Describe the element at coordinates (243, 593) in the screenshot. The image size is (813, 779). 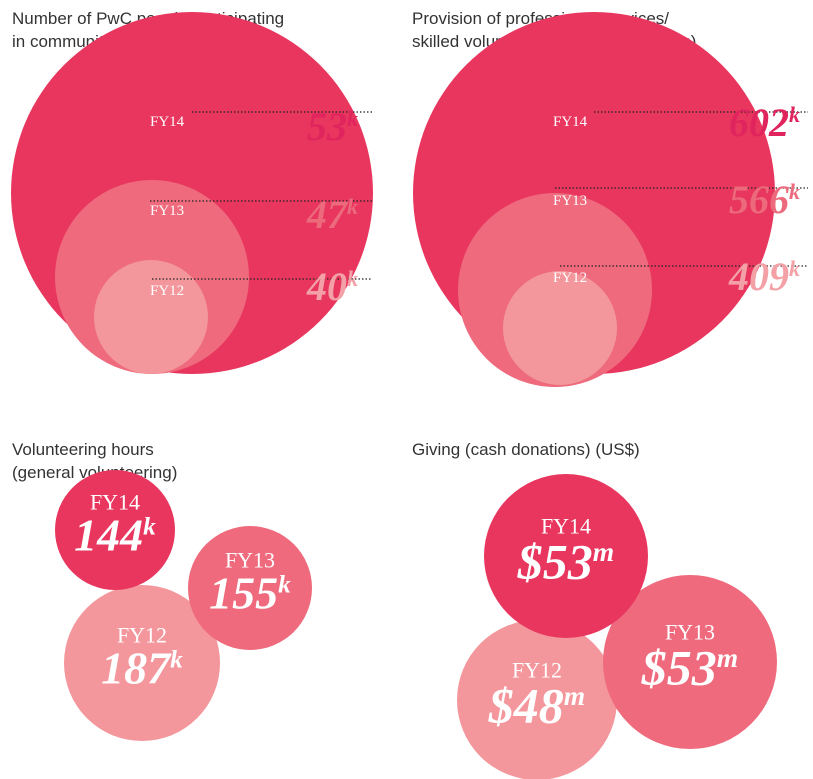
I see `value-number: 155` at that location.